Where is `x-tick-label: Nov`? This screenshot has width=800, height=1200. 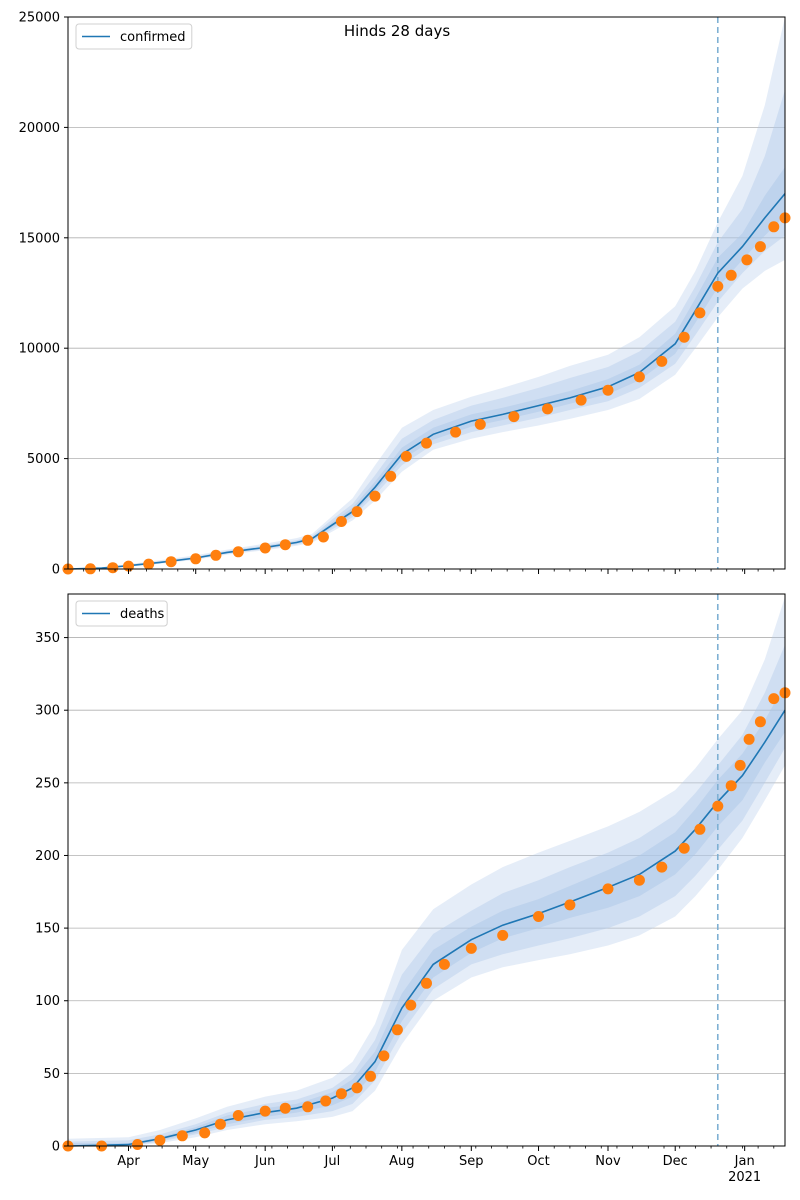 x-tick-label: Nov is located at coordinates (608, 1161).